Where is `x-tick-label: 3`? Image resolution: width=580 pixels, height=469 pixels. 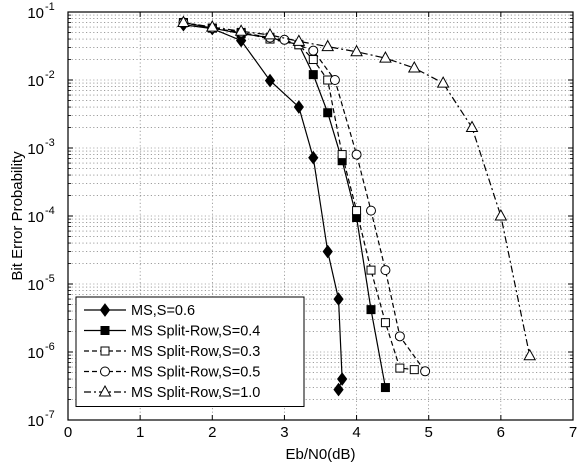 x-tick-label: 3 is located at coordinates (284, 432).